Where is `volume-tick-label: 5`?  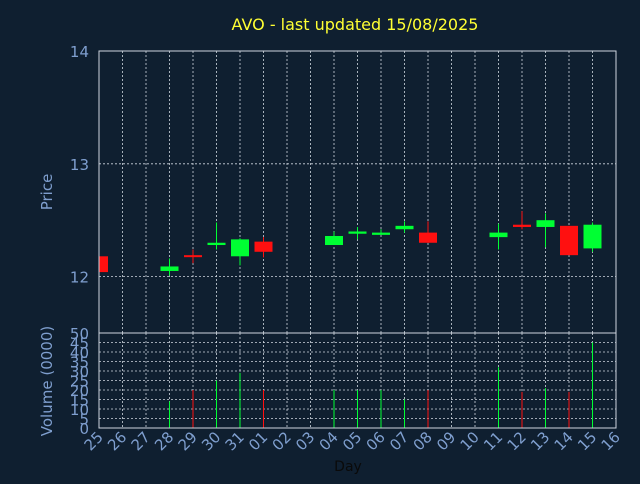
volume-tick-label: 5 is located at coordinates (84, 420).